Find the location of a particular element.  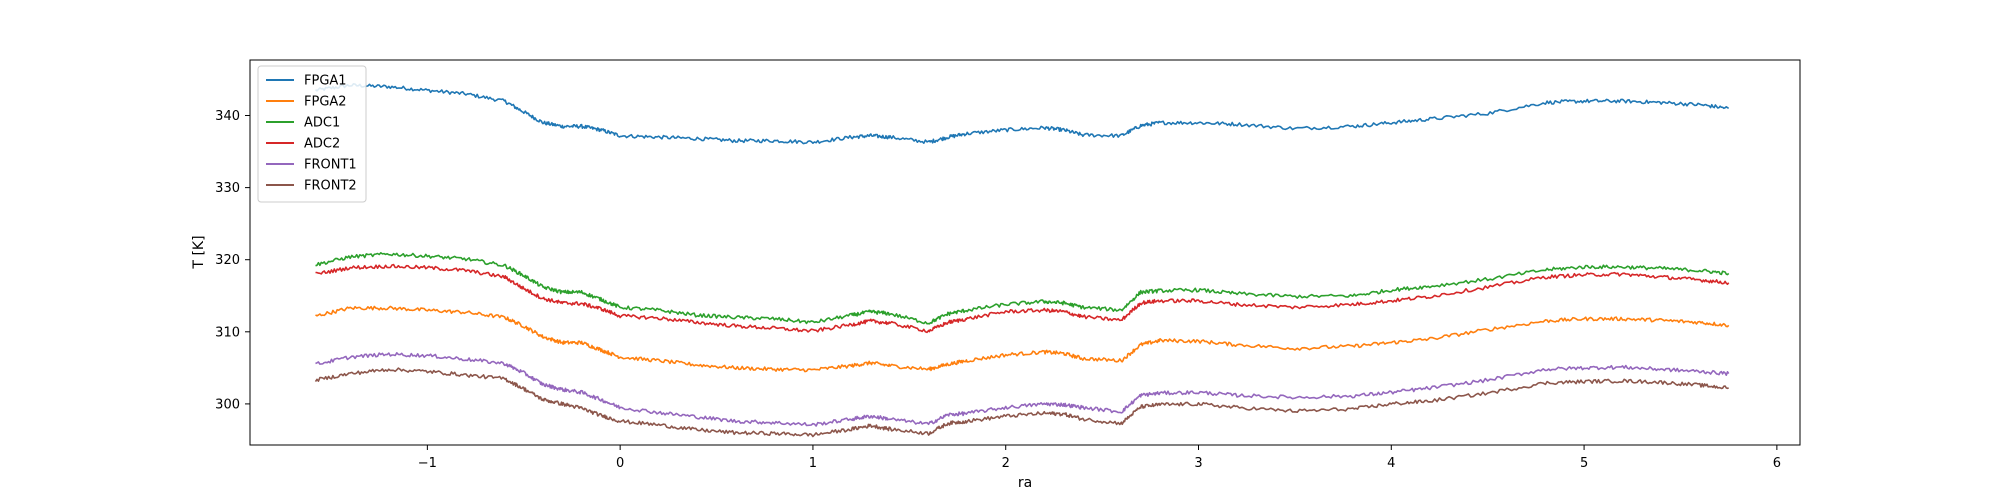

x-tick-label: −1 is located at coordinates (427, 463).